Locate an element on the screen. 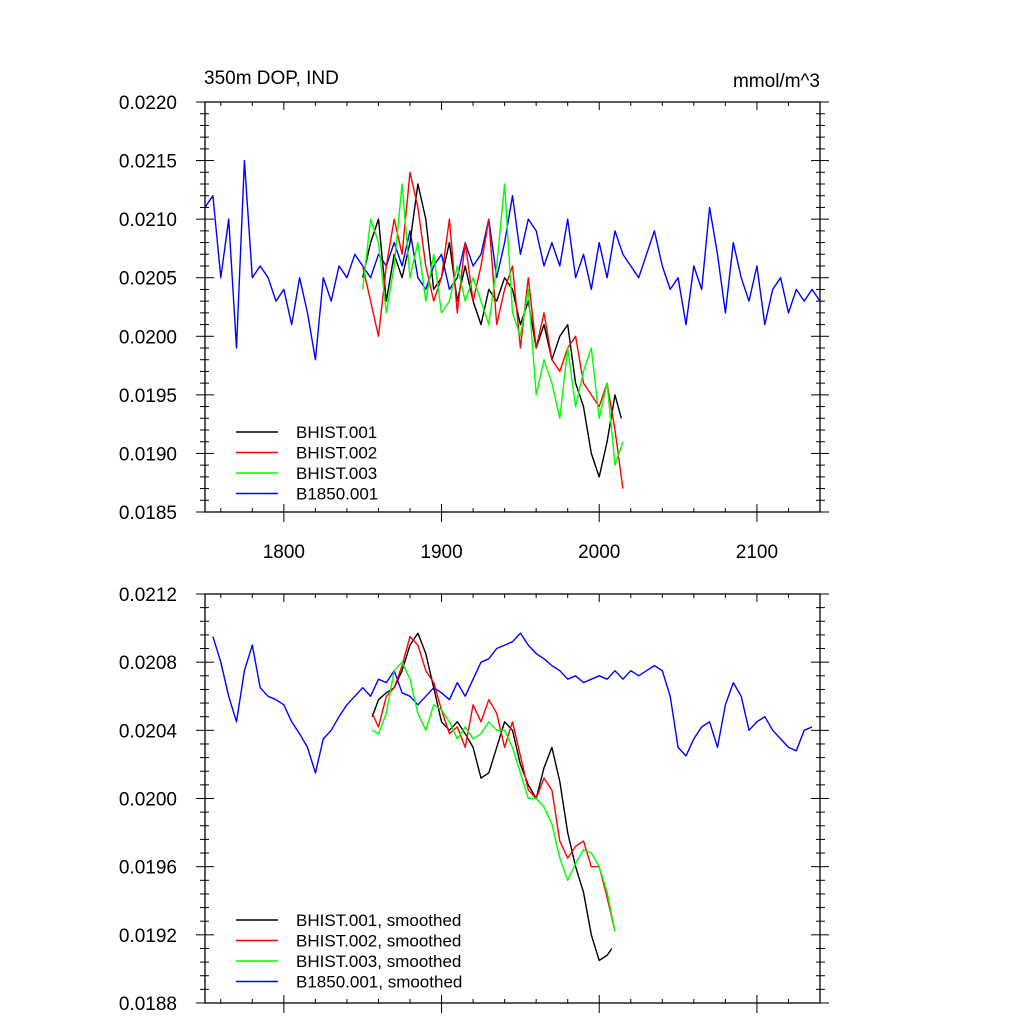 The width and height of the screenshot is (1024, 1024). y-tick-label: 0.0220 is located at coordinates (148, 103).